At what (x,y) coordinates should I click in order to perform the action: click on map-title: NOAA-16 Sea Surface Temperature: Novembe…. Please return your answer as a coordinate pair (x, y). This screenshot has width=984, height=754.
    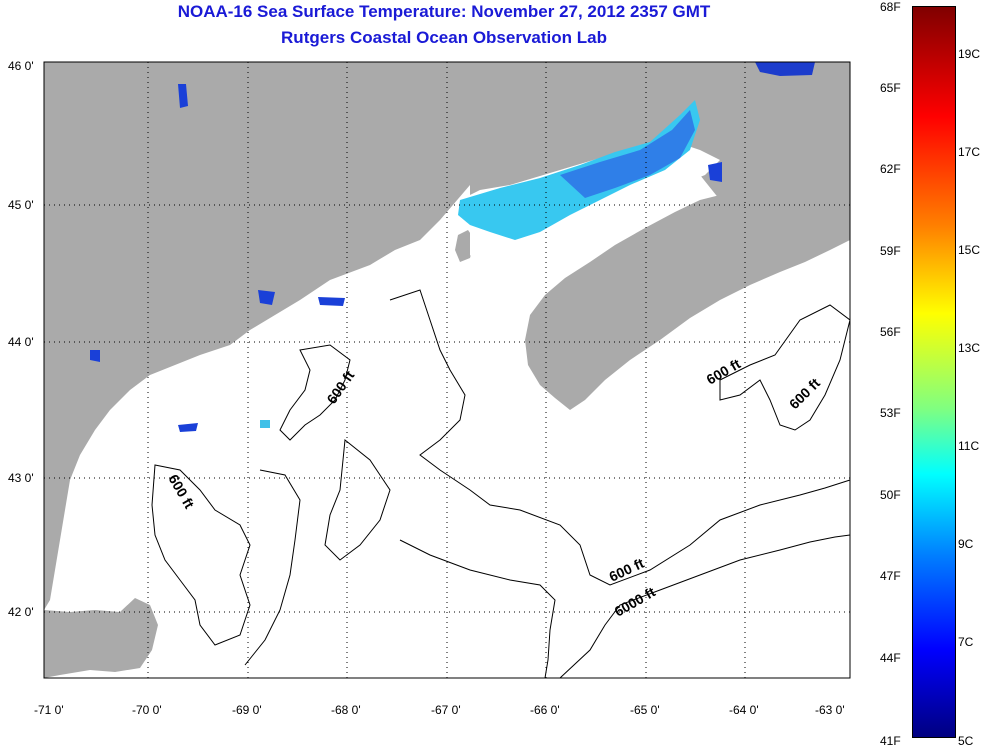
    Looking at the image, I should click on (444, 11).